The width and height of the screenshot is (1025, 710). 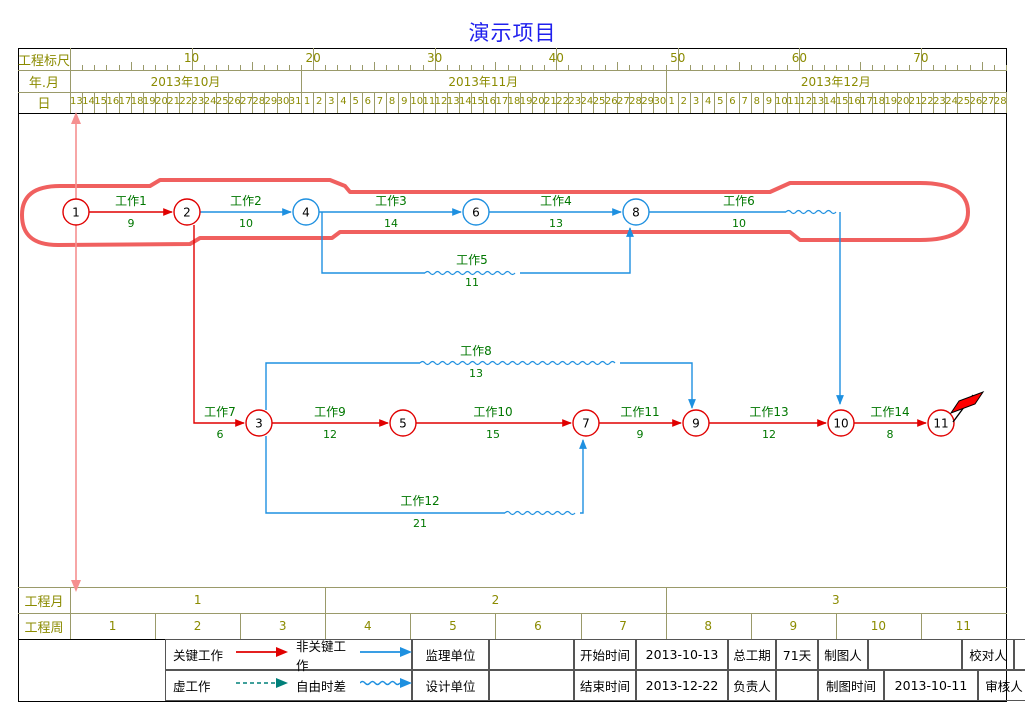 What do you see at coordinates (648, 101) in the screenshot?
I see `day-cell: 29` at bounding box center [648, 101].